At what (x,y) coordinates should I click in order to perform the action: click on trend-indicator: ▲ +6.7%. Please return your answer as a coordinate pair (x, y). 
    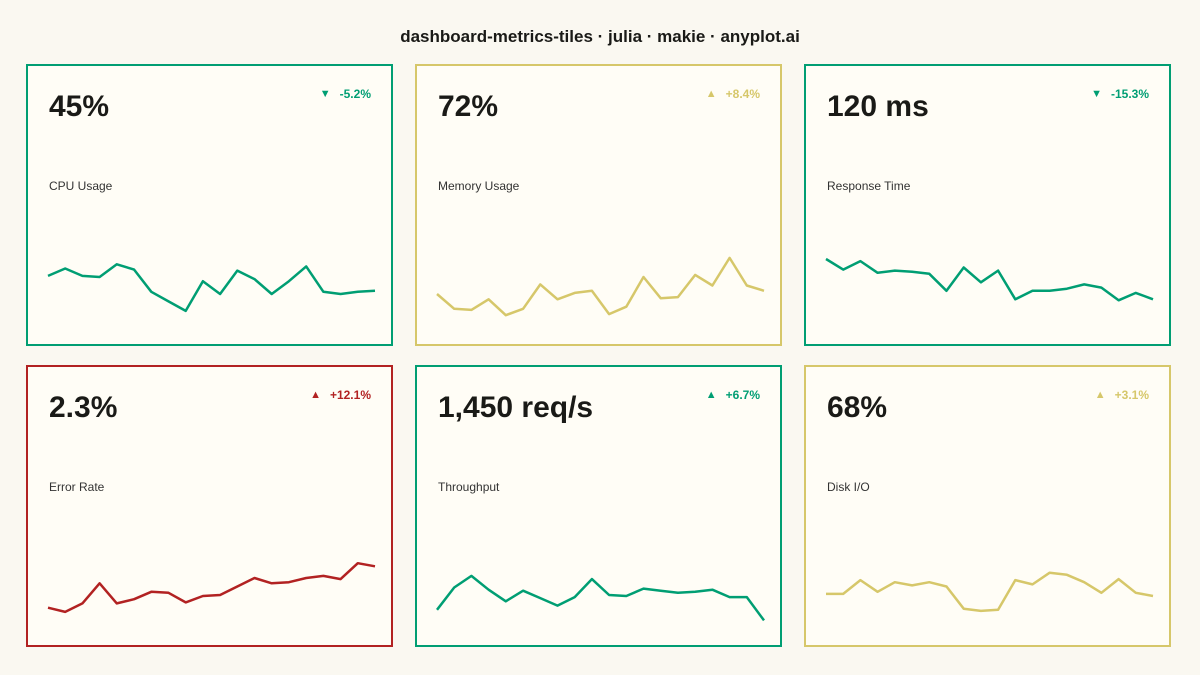
    Looking at the image, I should click on (733, 395).